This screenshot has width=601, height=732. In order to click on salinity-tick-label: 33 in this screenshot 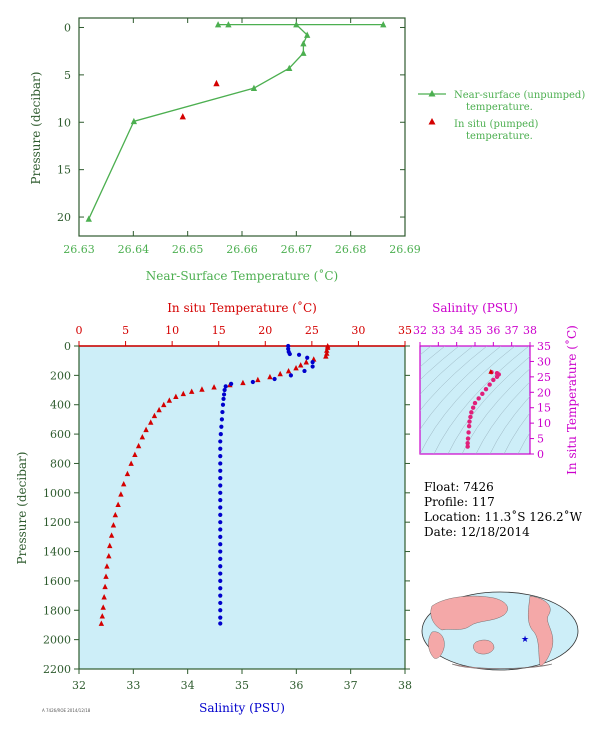, I will do `click(133, 685)`.